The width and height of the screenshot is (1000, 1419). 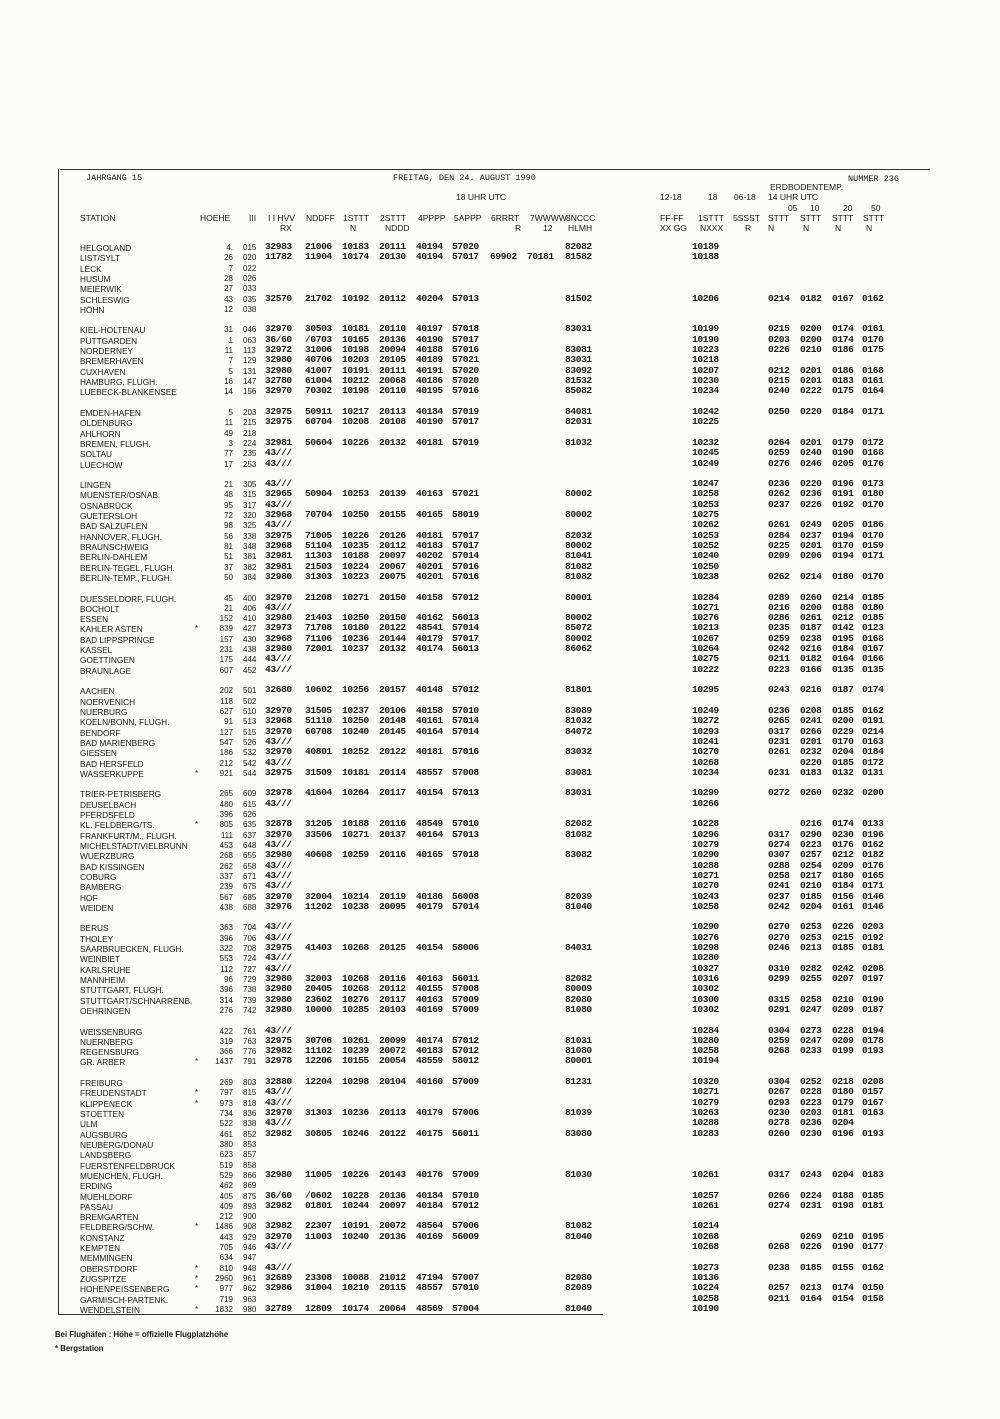 What do you see at coordinates (779, 752) in the screenshot?
I see `soil-temp-05: 0261` at bounding box center [779, 752].